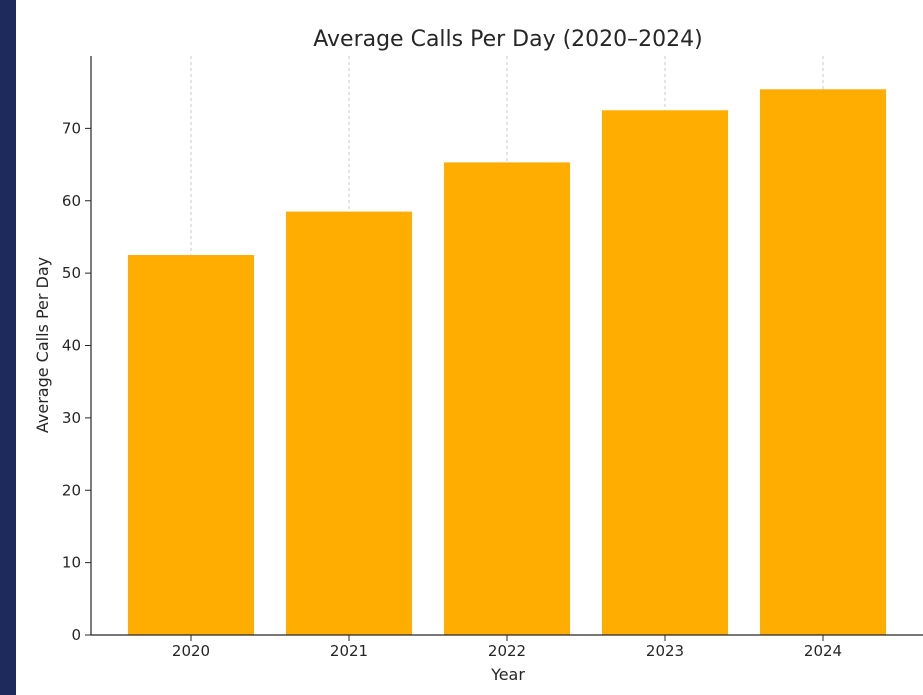 The width and height of the screenshot is (923, 695). What do you see at coordinates (349, 651) in the screenshot?
I see `x-tick-label: 2021` at bounding box center [349, 651].